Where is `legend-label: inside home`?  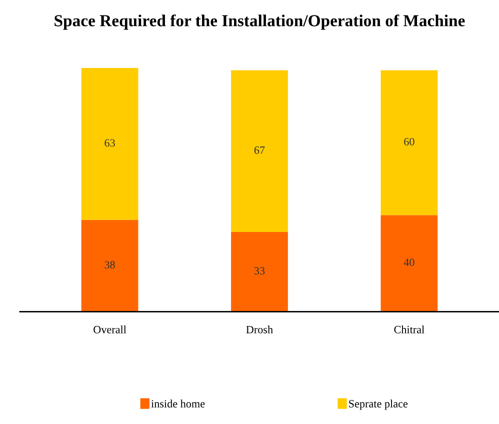 legend-label: inside home is located at coordinates (178, 404).